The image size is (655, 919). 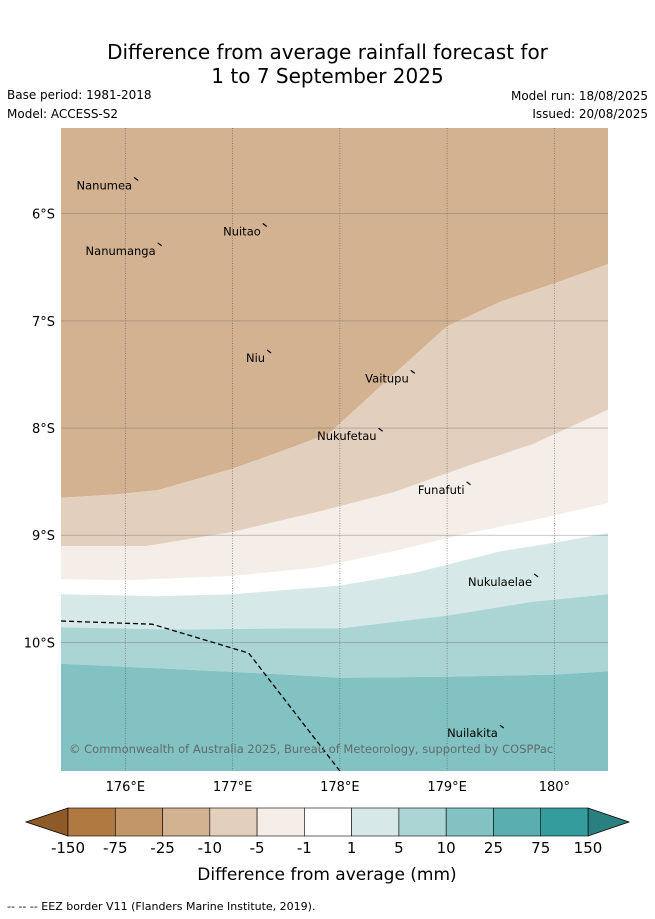 What do you see at coordinates (540, 848) in the screenshot?
I see `colorbar-tick-label: 75` at bounding box center [540, 848].